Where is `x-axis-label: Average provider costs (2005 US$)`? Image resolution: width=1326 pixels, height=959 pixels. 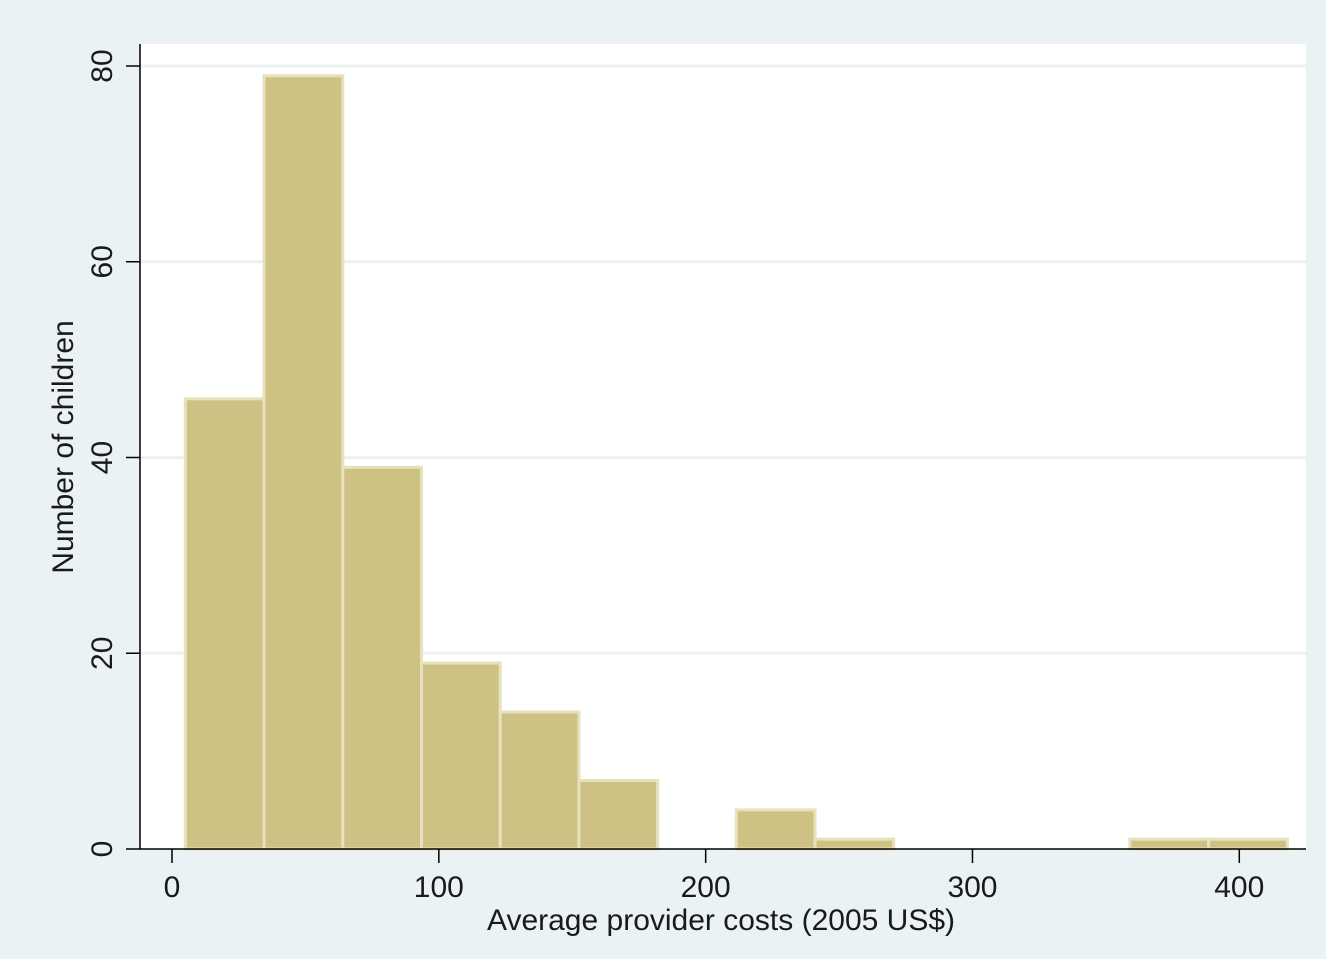
x-axis-label: Average provider costs (2005 US$) is located at coordinates (721, 920).